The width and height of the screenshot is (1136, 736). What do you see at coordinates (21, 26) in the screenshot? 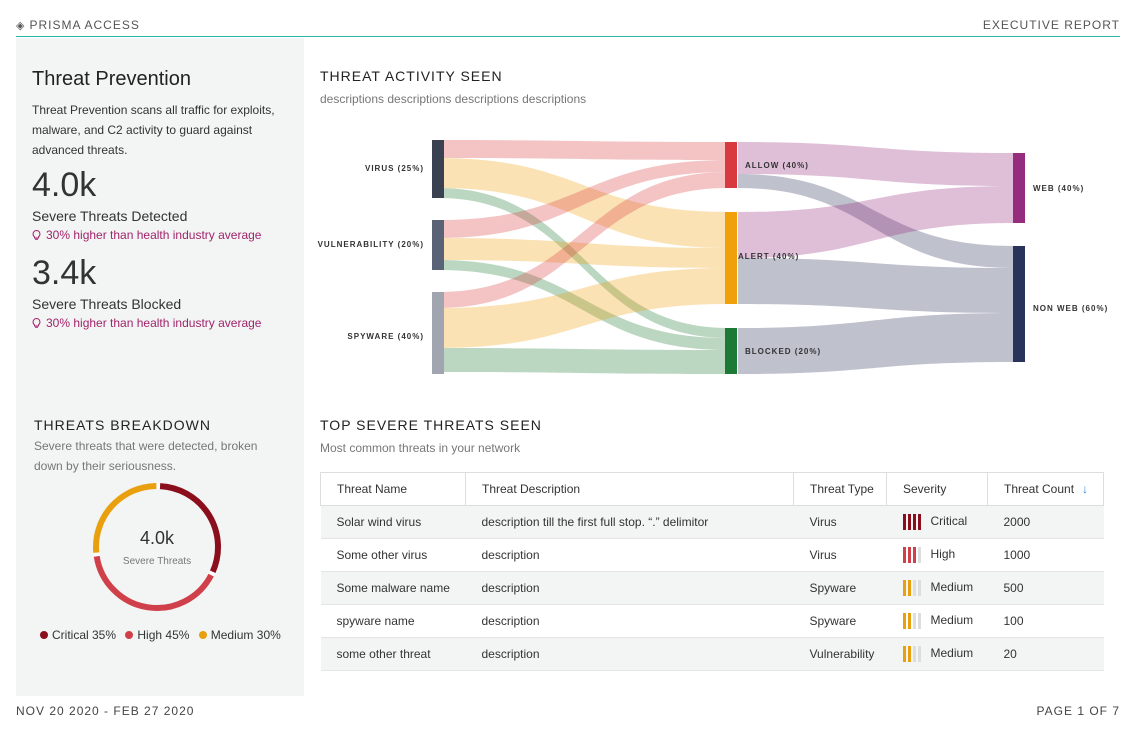
I see `prisma-logo-icon: ◈` at bounding box center [21, 26].